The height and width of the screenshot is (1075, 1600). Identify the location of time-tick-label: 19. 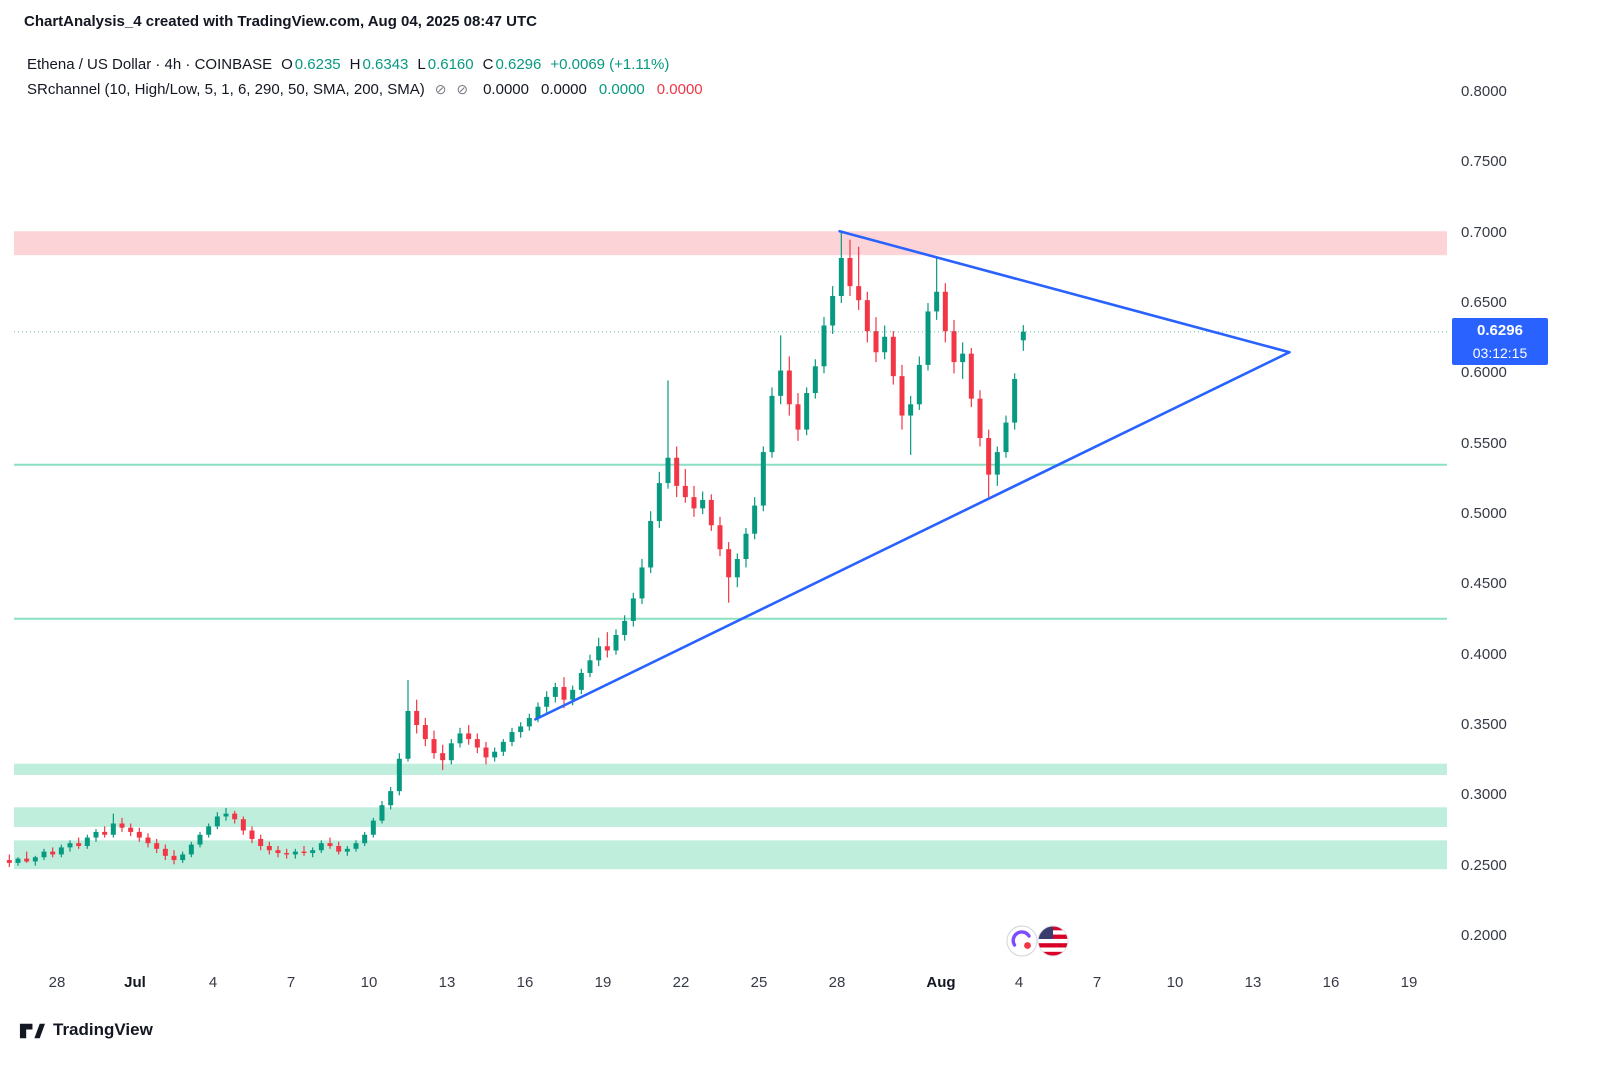
(1409, 982).